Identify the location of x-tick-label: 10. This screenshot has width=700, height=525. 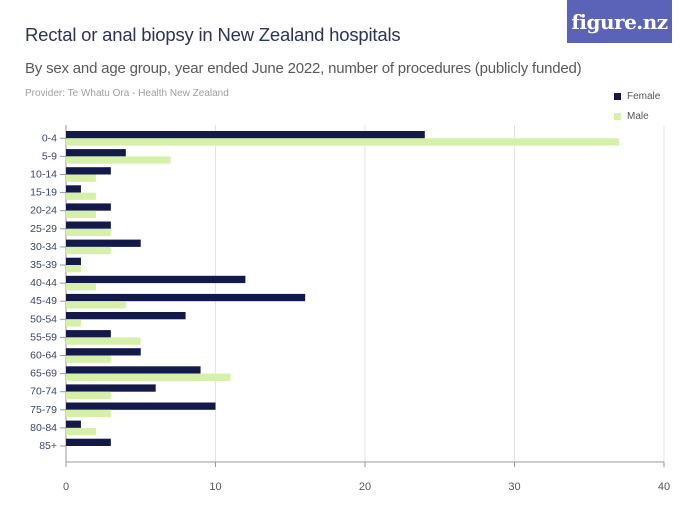
(215, 487).